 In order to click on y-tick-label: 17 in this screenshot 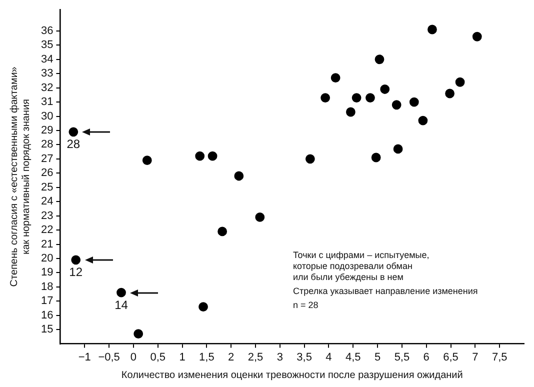, I will do `click(47, 301)`.